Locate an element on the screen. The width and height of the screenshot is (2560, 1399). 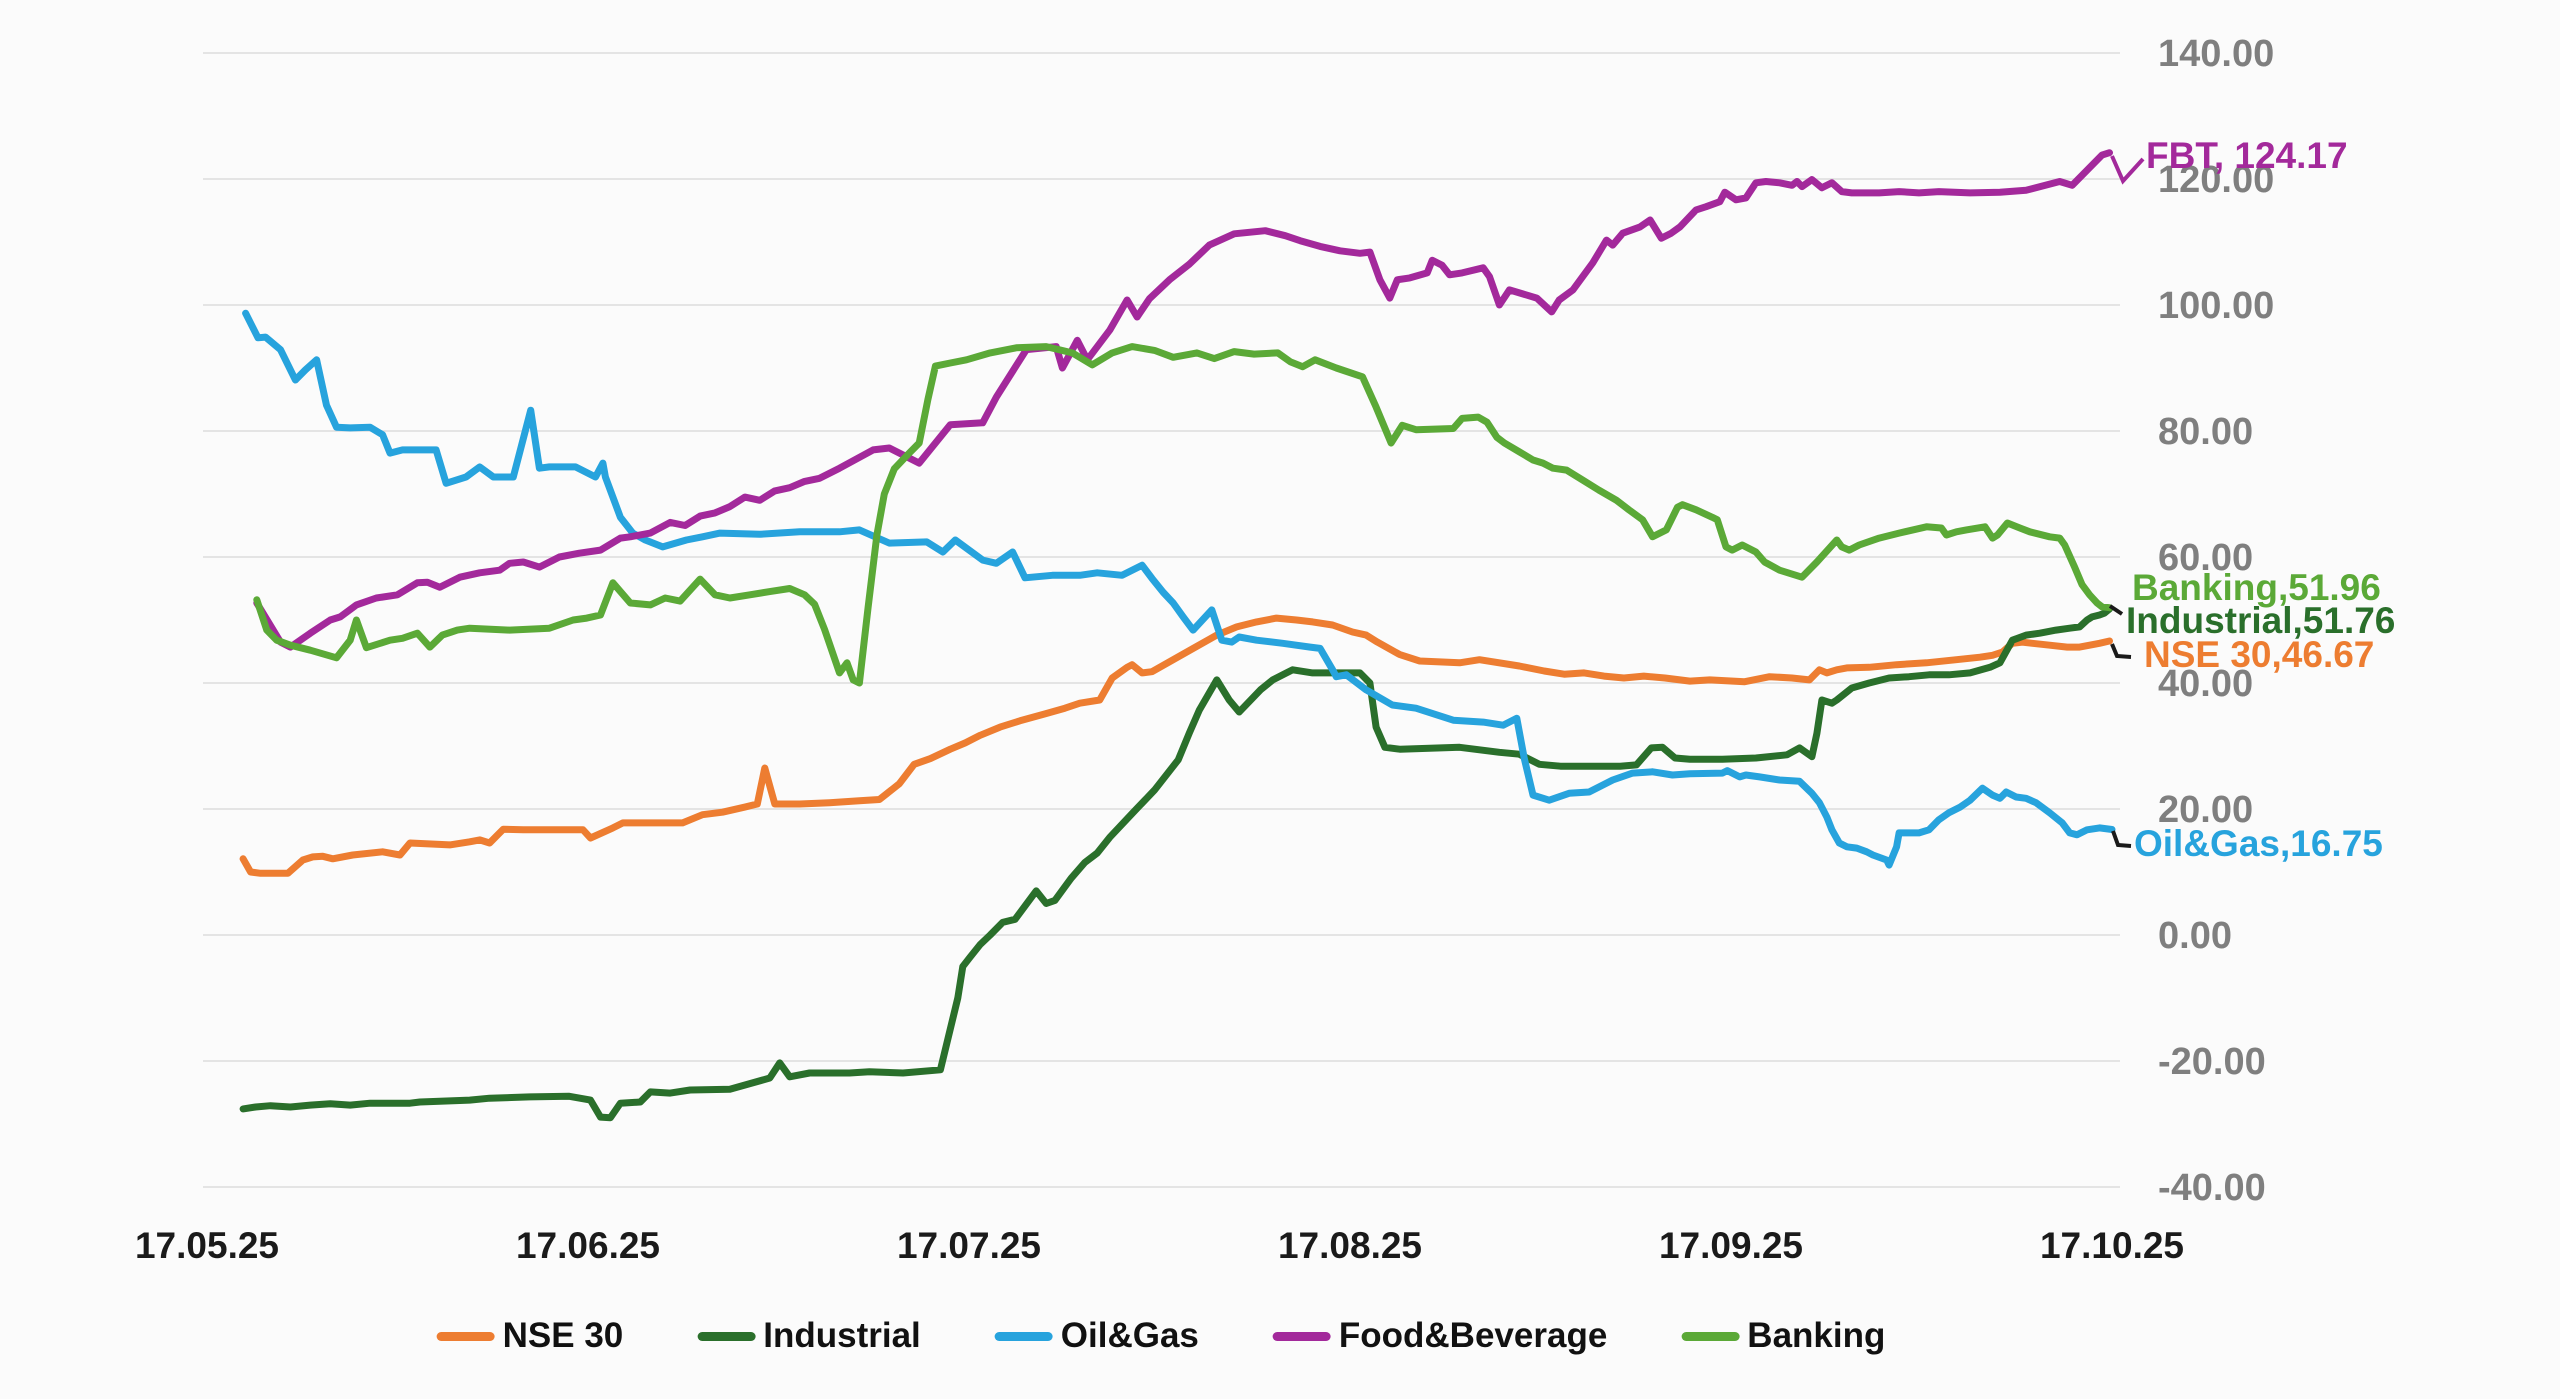
legend-label: Oil&Gas is located at coordinates (1129, 1335).